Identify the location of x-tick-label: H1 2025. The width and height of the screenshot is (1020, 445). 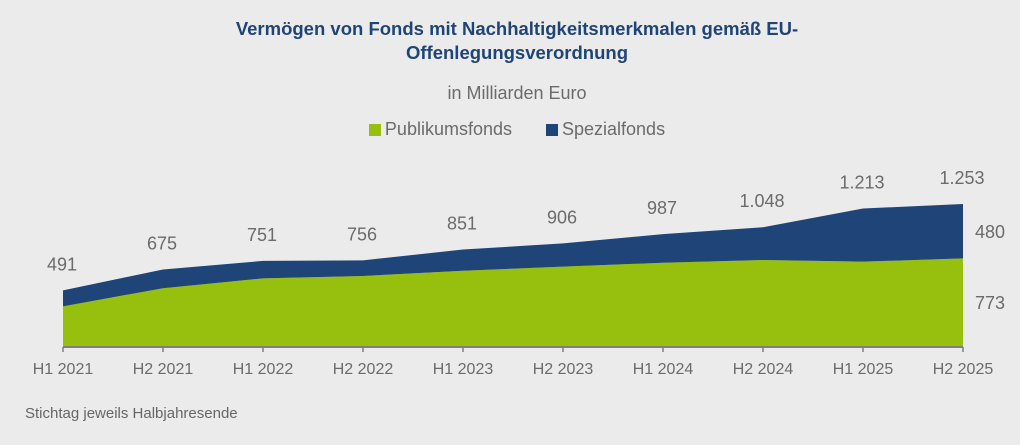
(863, 369).